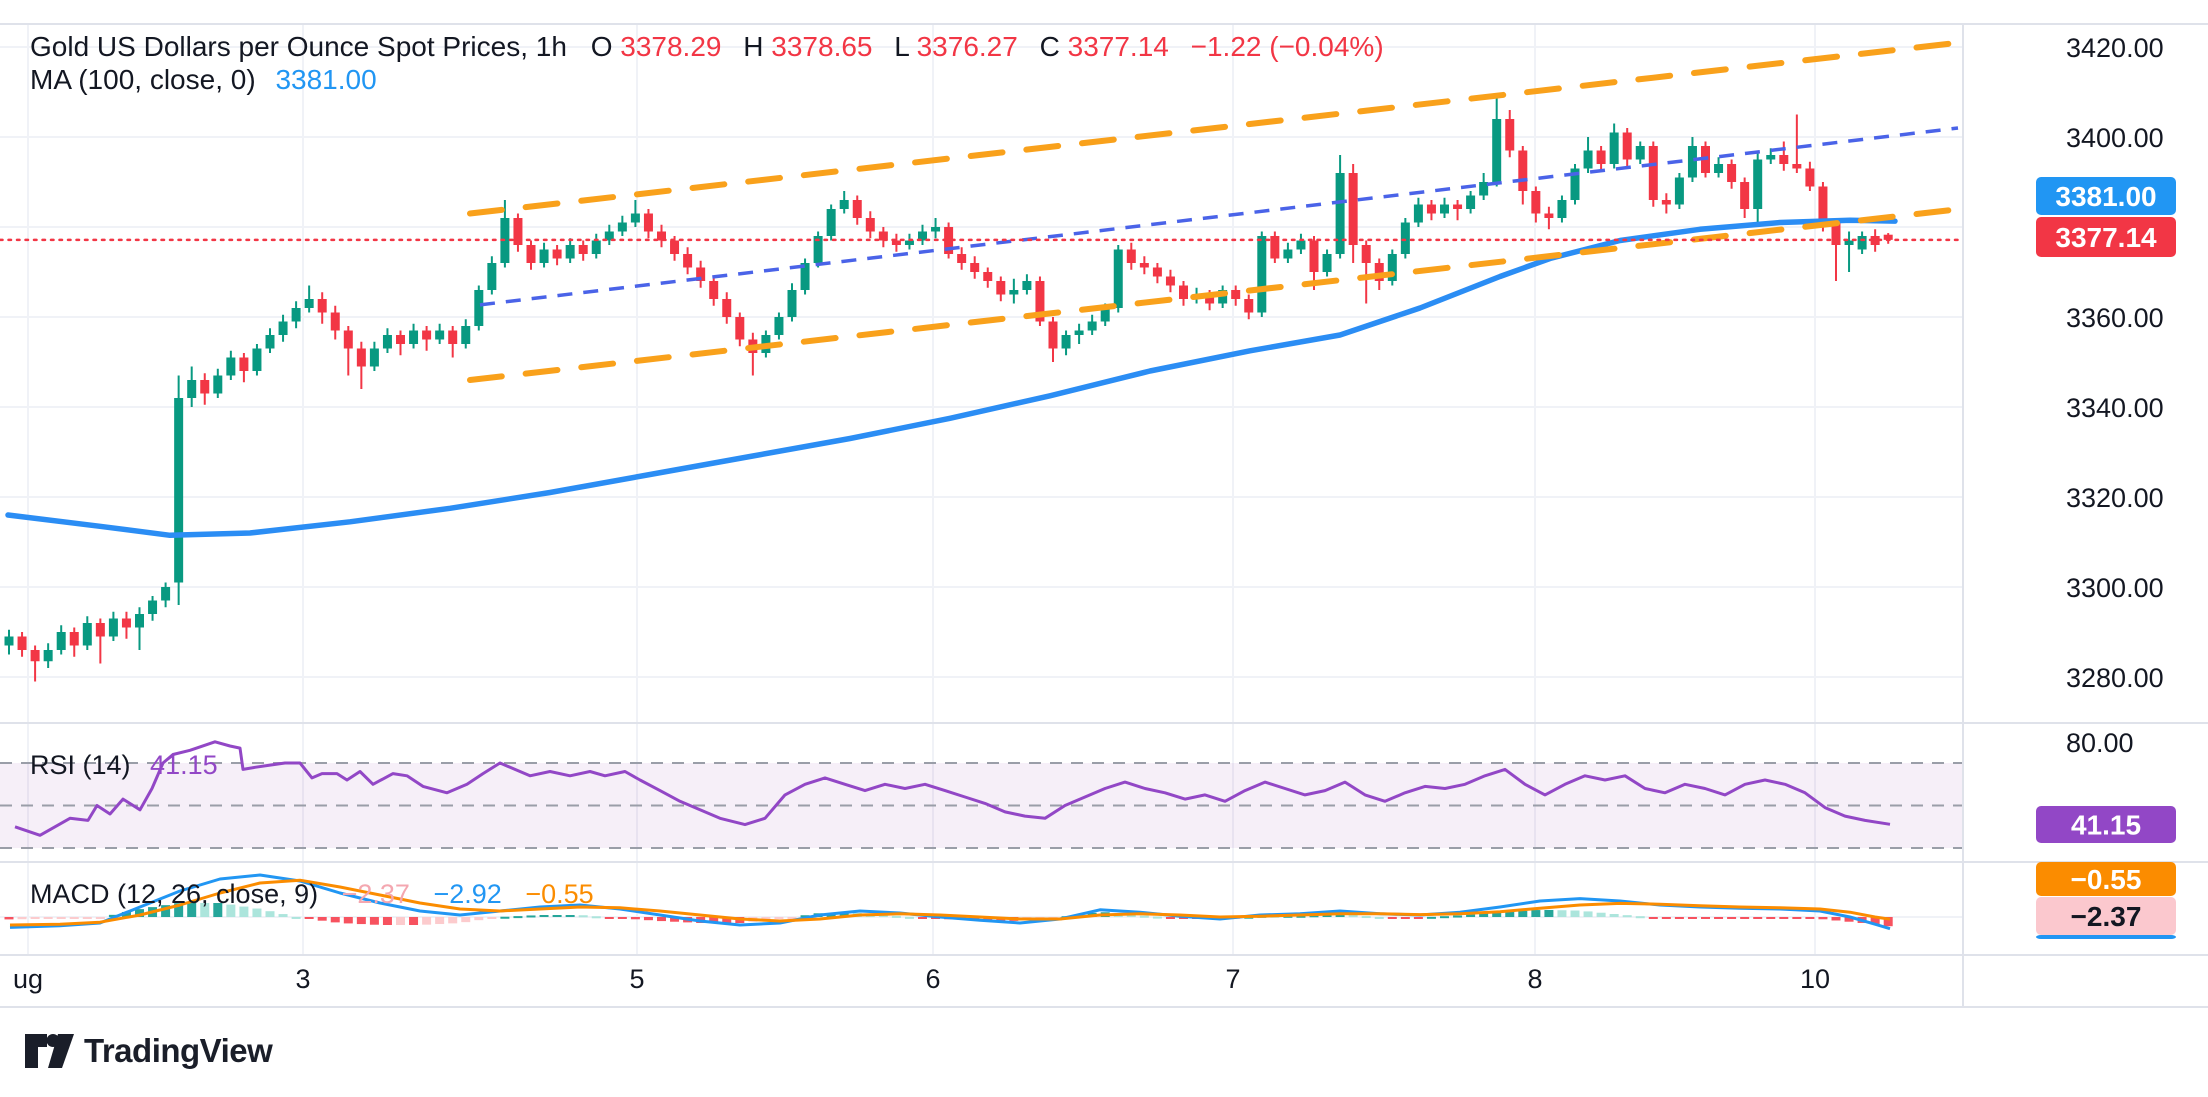 The width and height of the screenshot is (2208, 1097). I want to click on rsi-axis-label: 80.00, so click(2100, 743).